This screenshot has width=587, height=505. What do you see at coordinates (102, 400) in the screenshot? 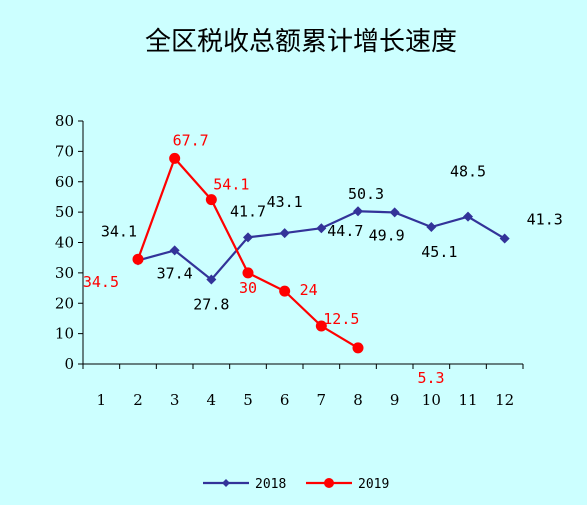
I see `x-tick-label: 1` at bounding box center [102, 400].